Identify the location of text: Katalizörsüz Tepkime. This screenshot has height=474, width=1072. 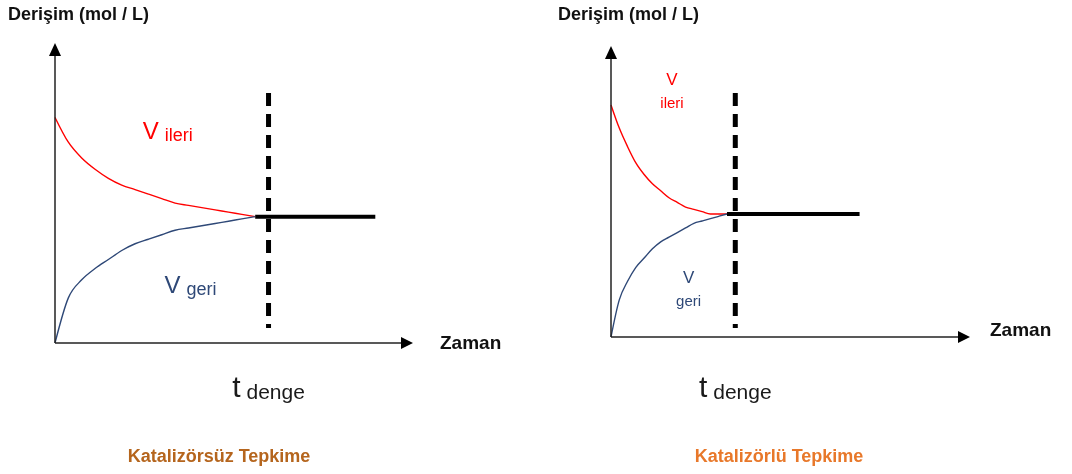
(219, 456).